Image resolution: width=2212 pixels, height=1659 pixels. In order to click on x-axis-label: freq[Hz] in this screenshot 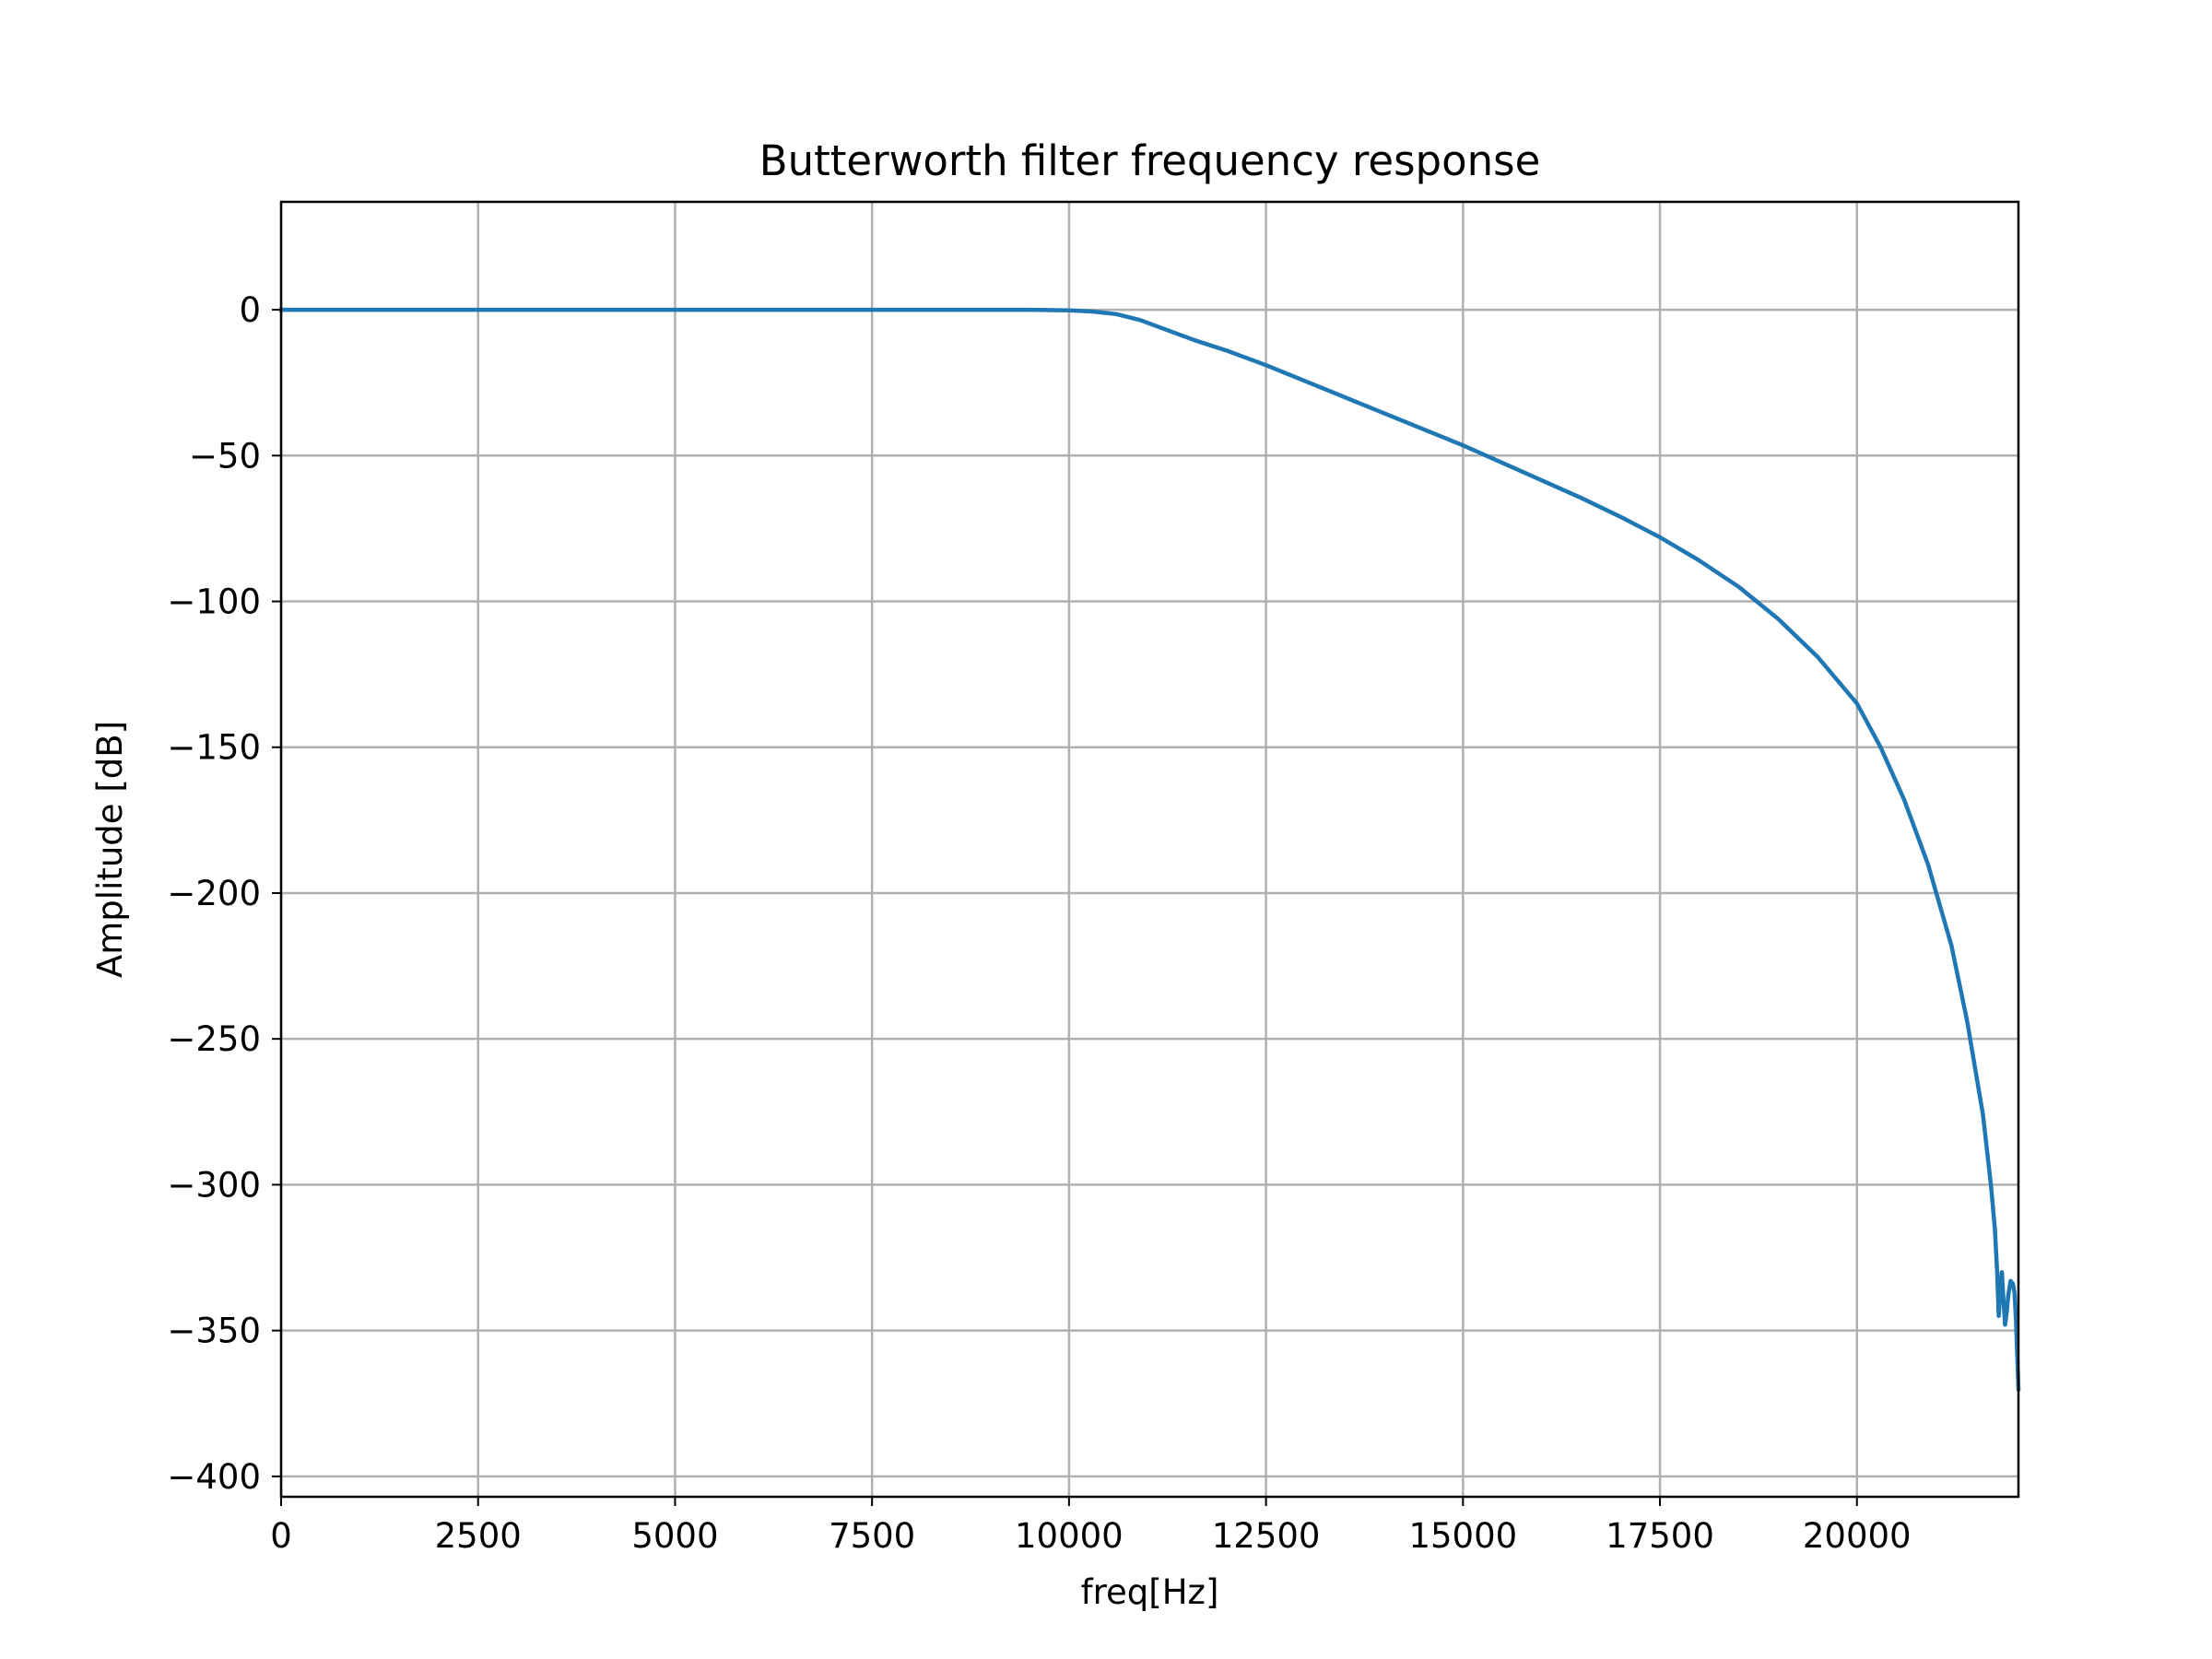, I will do `click(1150, 1592)`.